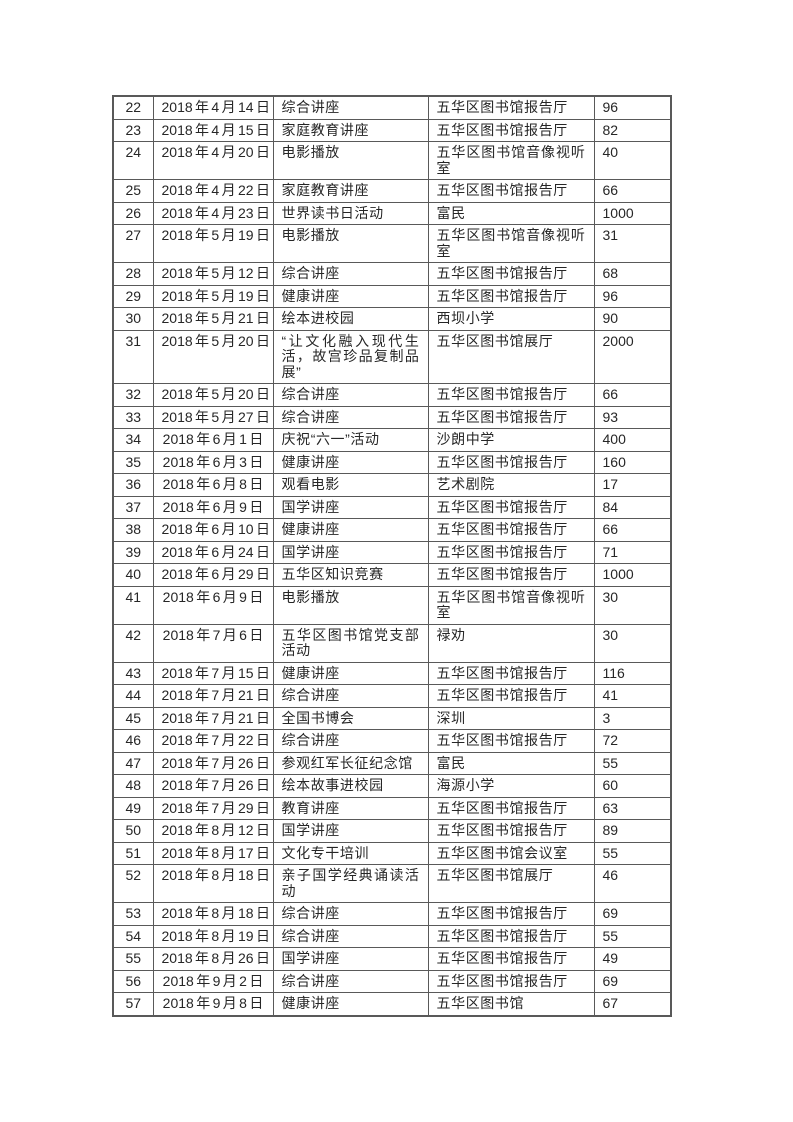  I want to click on date-cell: 2018 年 4 月 20 日, so click(213, 160).